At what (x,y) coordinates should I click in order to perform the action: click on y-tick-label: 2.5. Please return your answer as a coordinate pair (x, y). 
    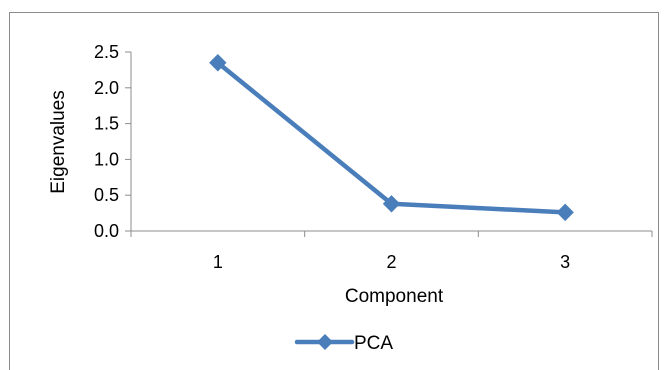
    Looking at the image, I should click on (106, 52).